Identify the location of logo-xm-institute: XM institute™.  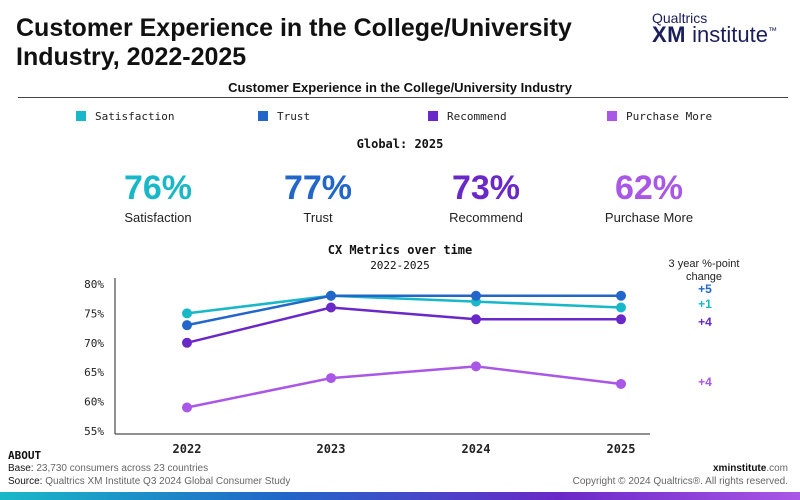
(714, 35).